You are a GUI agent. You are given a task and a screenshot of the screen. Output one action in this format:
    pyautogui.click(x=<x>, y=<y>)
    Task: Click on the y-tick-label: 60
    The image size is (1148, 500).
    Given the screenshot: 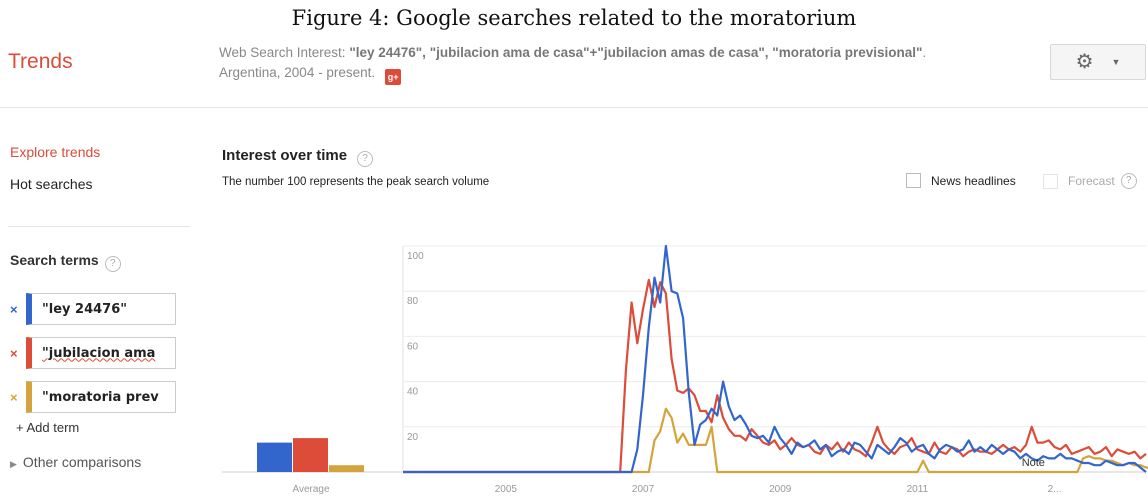 What is the action you would take?
    pyautogui.click(x=413, y=346)
    